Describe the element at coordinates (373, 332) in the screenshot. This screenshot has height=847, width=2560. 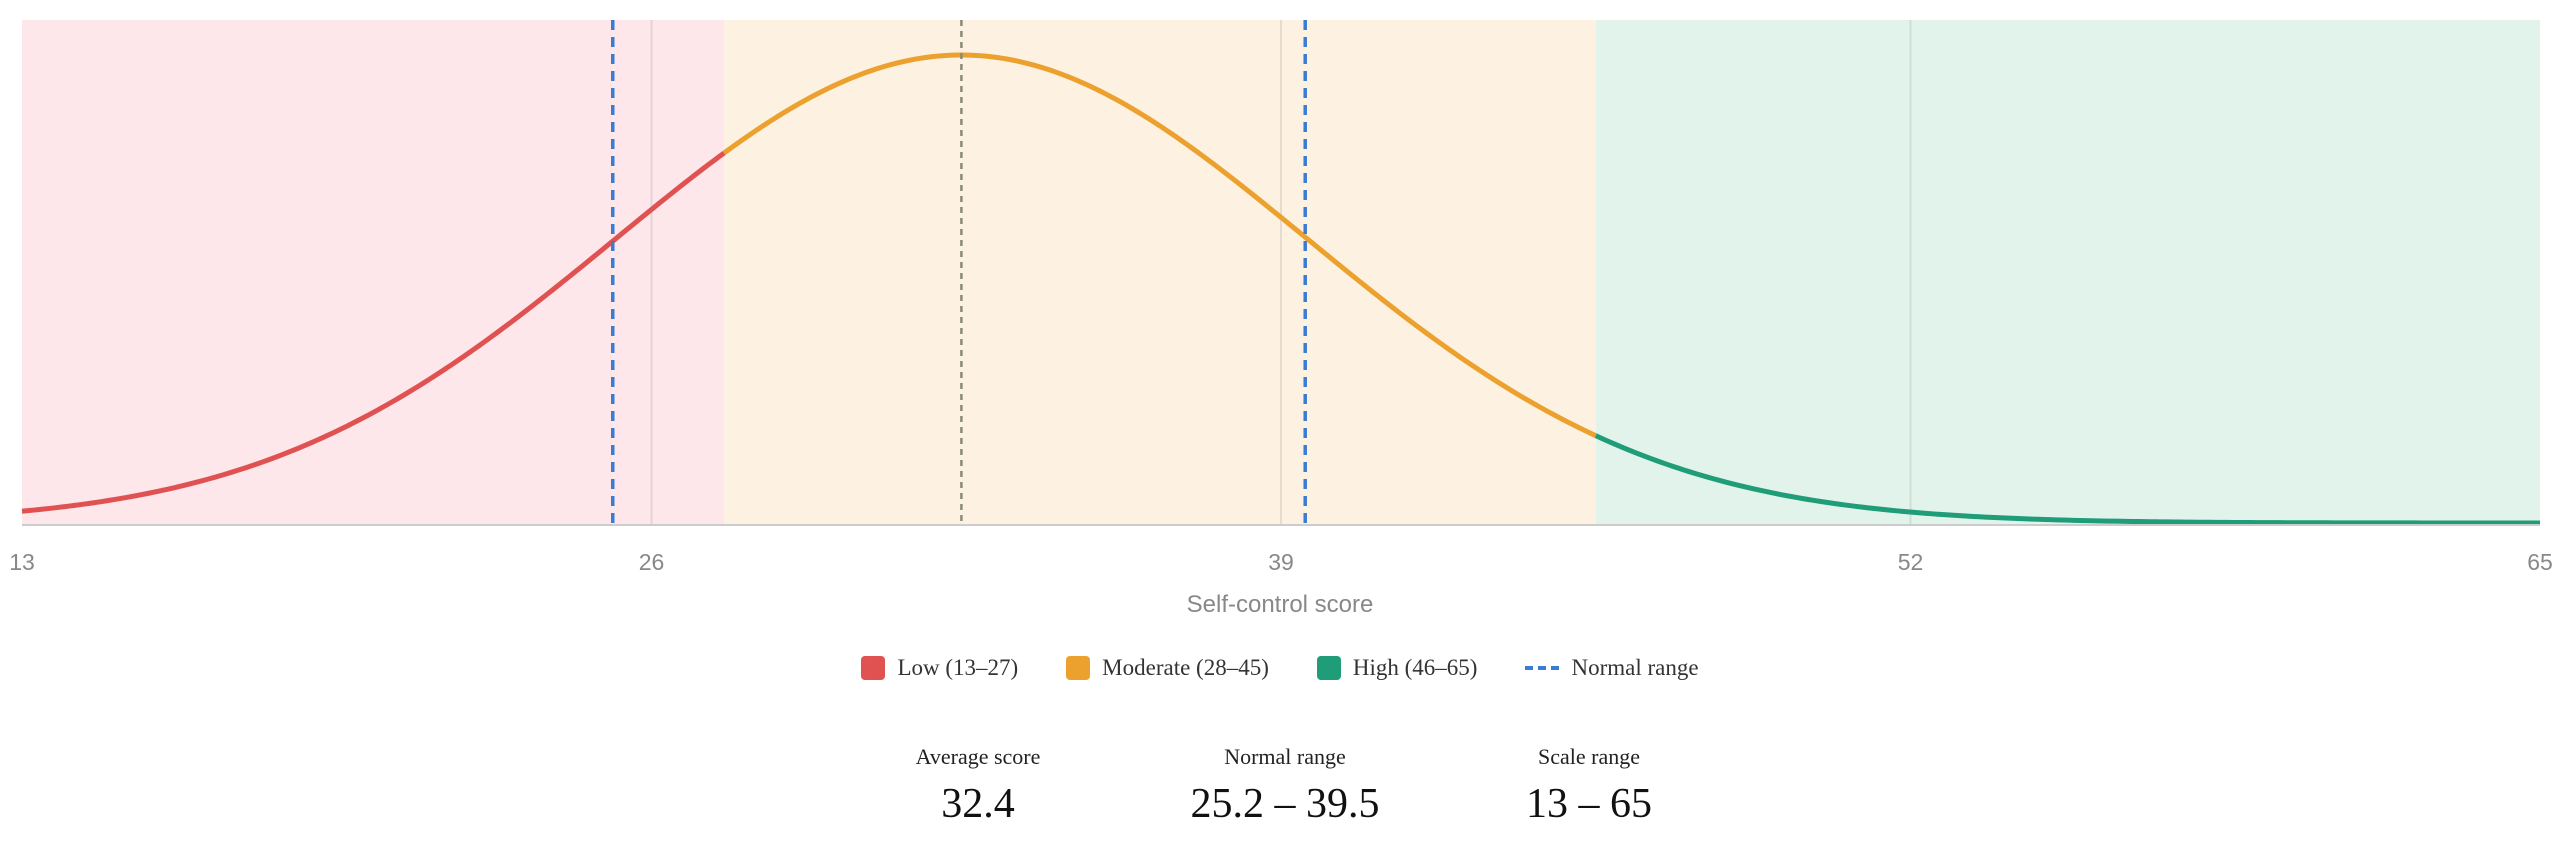
I see `curve-segment-low` at that location.